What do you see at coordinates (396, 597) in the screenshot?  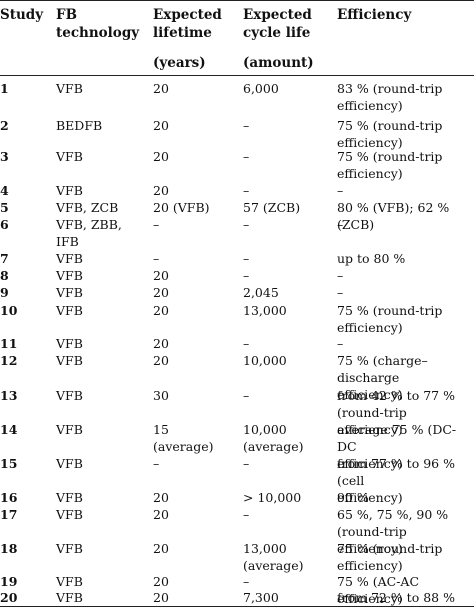 I see `cell-efficiency: from 72 % to 88 %` at bounding box center [396, 597].